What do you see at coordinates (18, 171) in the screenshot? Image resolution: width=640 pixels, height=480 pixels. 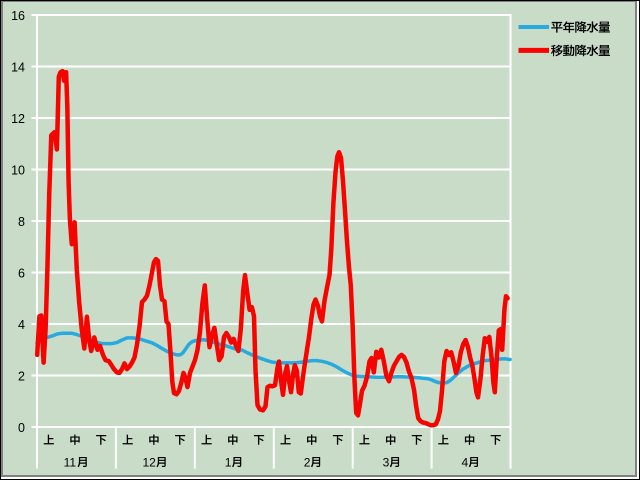 I see `svg-text: 10` at bounding box center [18, 171].